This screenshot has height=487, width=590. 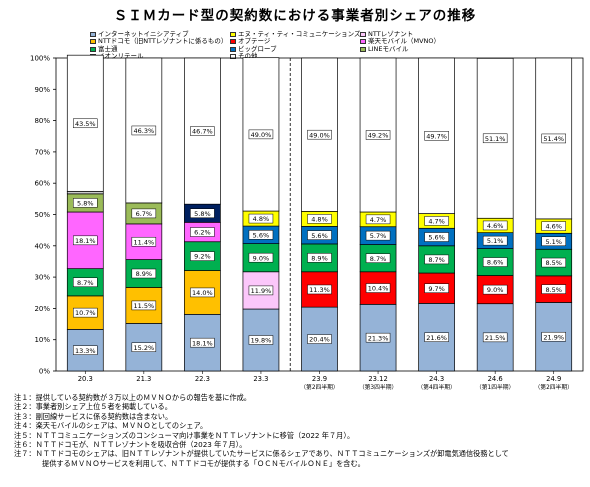 I want to click on note-4: 注４：楽天モバイルのシェアは、ＭＶＮＯとしてのシェア。, so click(x=111, y=426).